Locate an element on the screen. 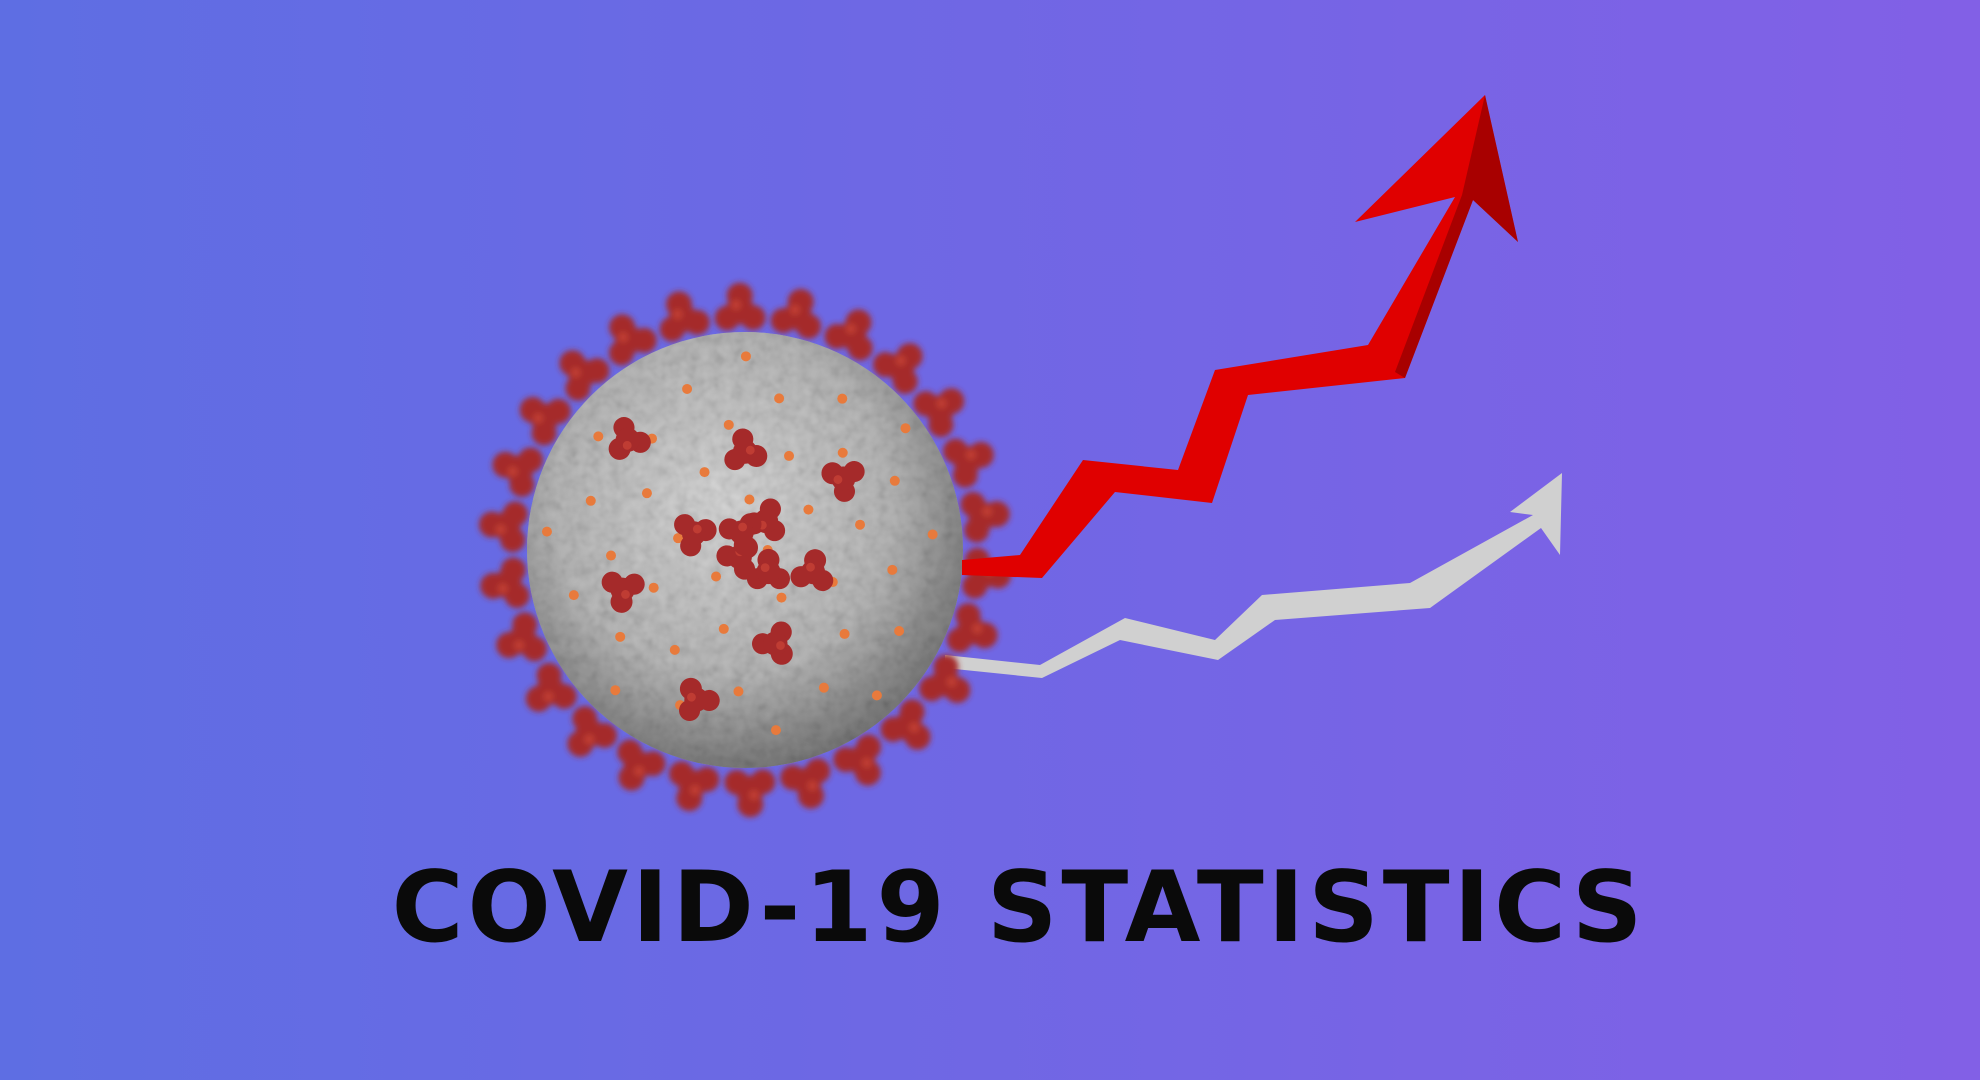 This screenshot has width=1980, height=1080. coronavirus-particle-icon is located at coordinates (745, 550).